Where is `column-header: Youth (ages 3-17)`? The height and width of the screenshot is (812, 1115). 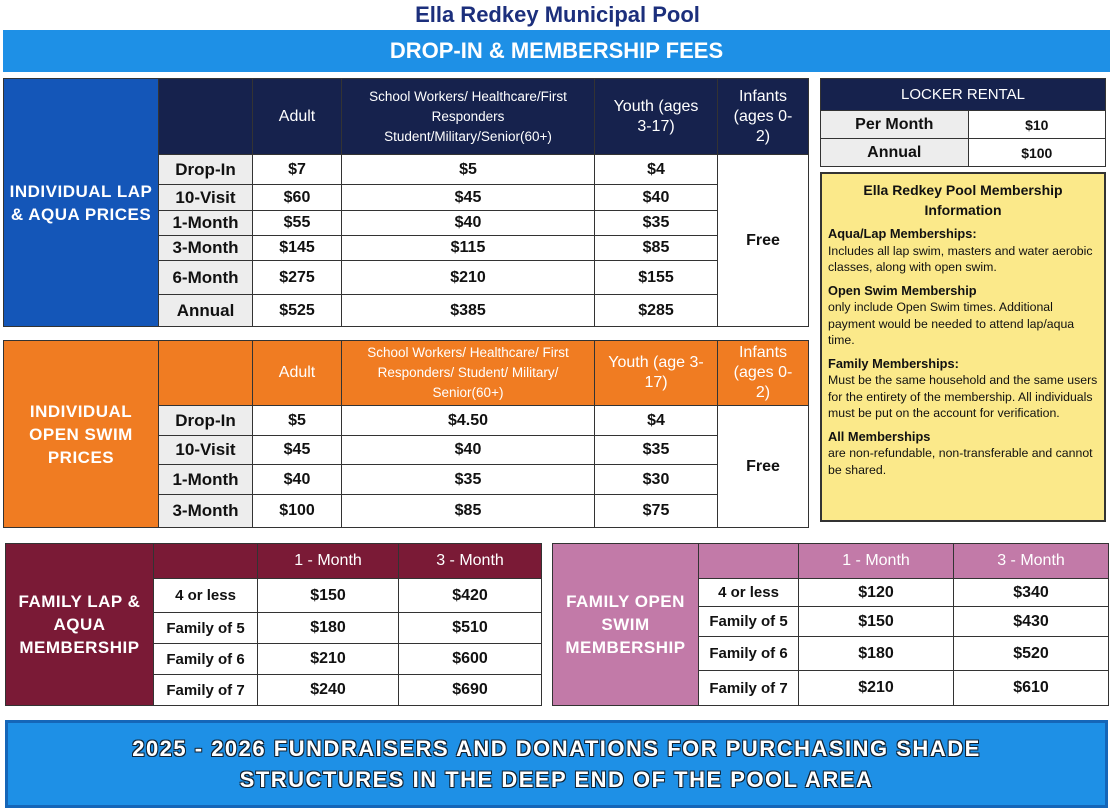 column-header: Youth (ages 3-17) is located at coordinates (656, 116).